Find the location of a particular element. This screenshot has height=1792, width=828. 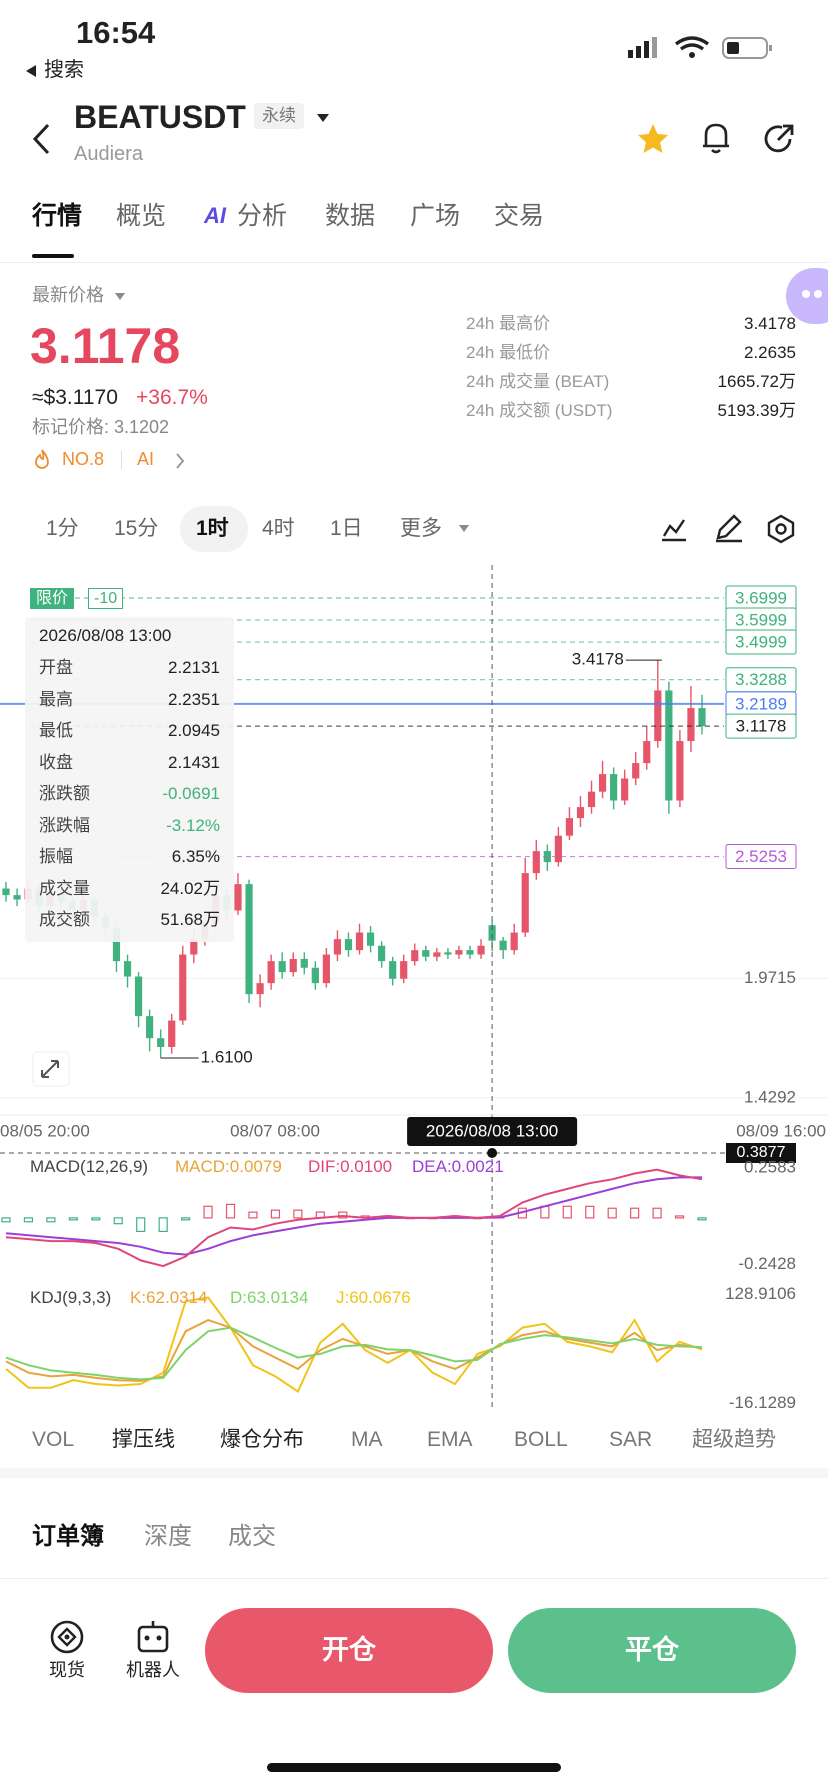

y-tick-label: 0.2583 is located at coordinates (770, 1167).